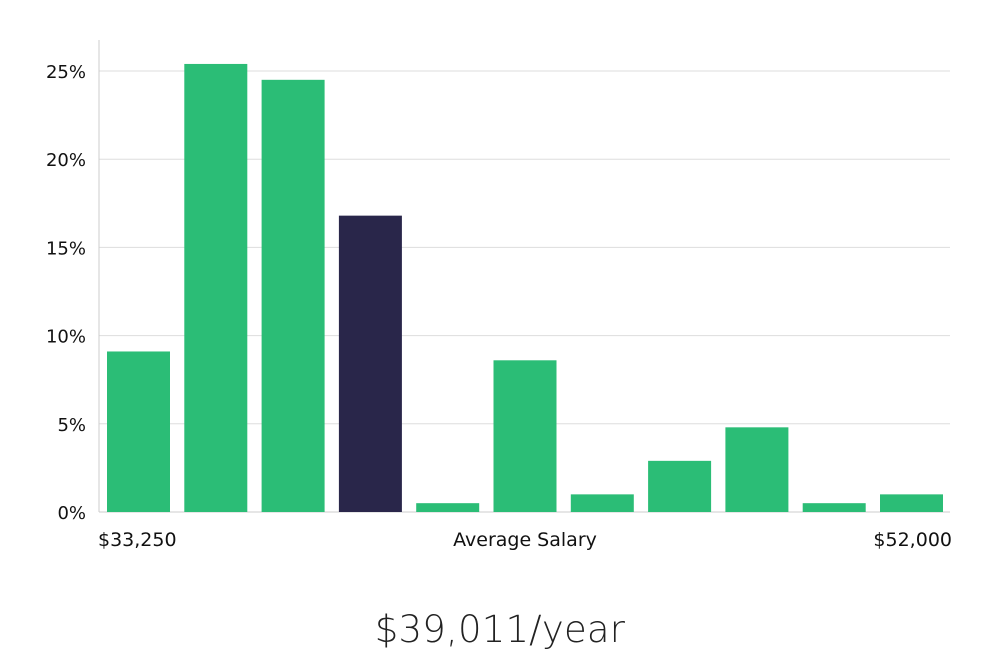 This screenshot has width=1000, height=660. What do you see at coordinates (137, 540) in the screenshot?
I see `x-min-label: $33,250` at bounding box center [137, 540].